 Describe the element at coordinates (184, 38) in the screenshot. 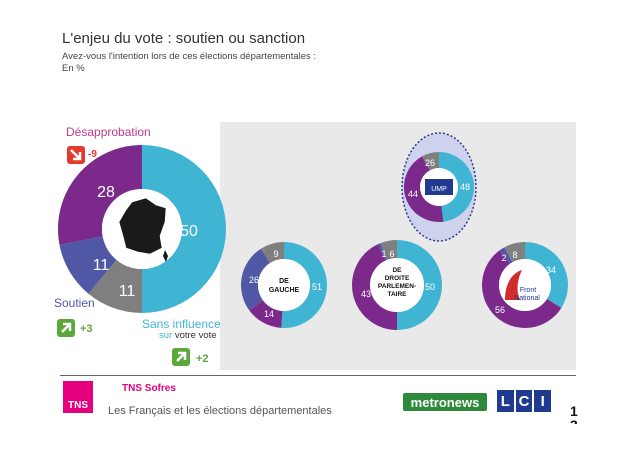

I see `page-title: L'enjeu du vote : soutien ou sanction` at that location.